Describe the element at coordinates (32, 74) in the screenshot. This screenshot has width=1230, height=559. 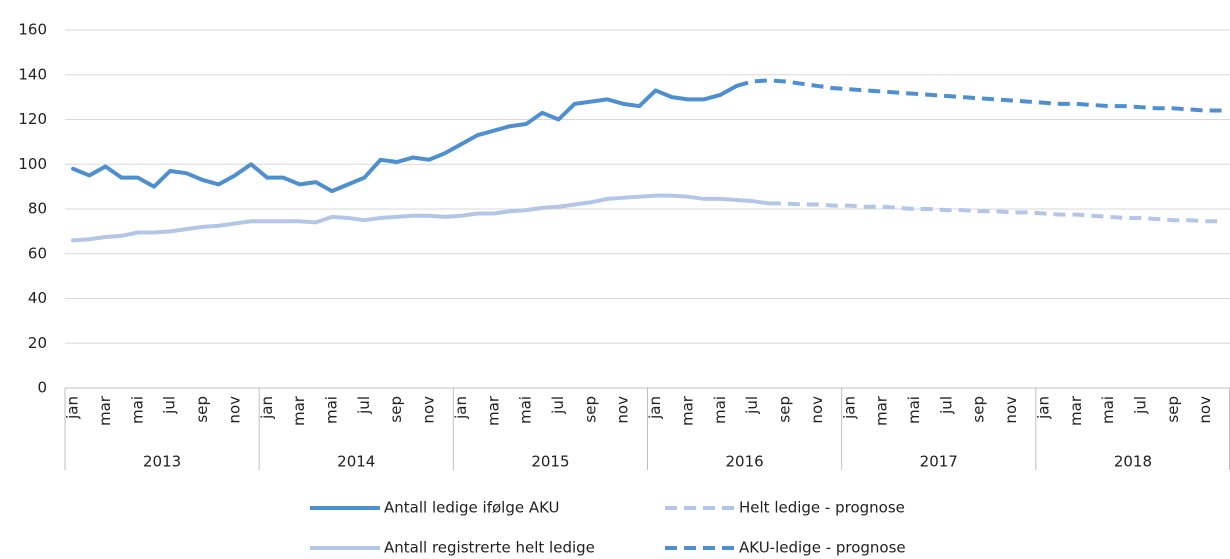
I see `y-tick-label: 140` at that location.